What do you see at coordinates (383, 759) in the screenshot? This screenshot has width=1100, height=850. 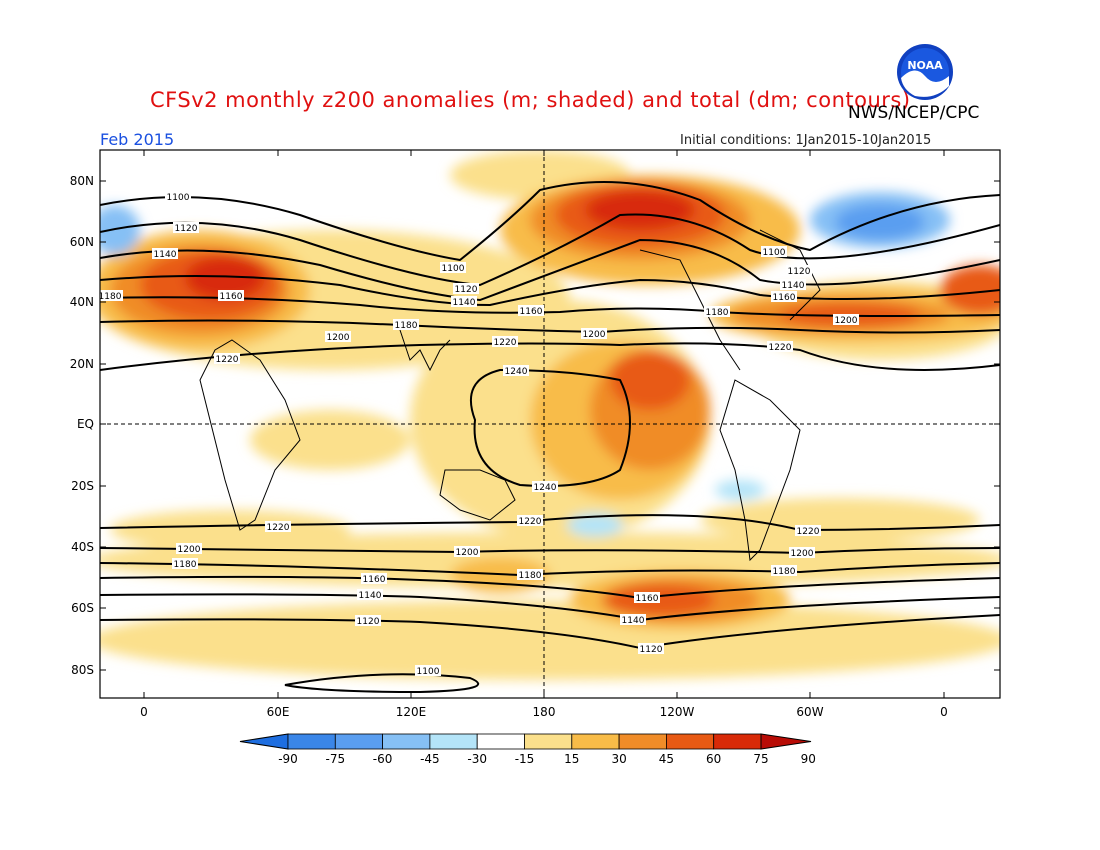 I see `colorbar-label: -60` at bounding box center [383, 759].